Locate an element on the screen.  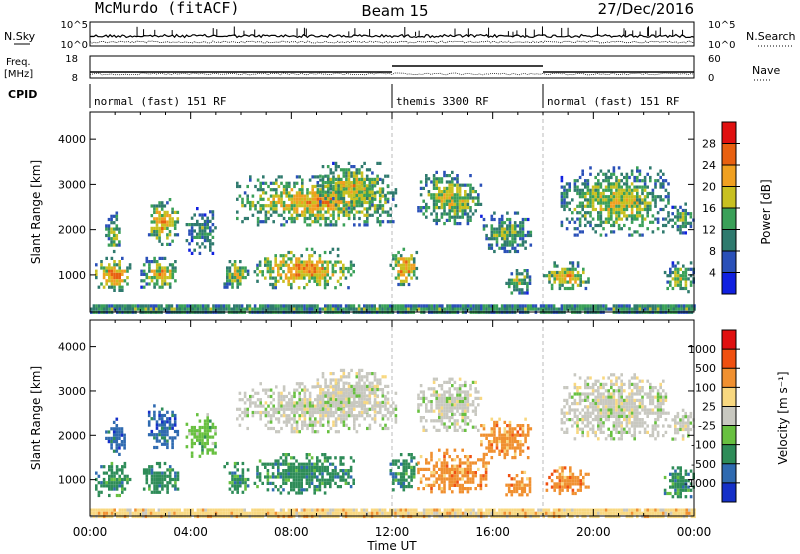
freq-tick-bottom: 8 is located at coordinates (75, 78).